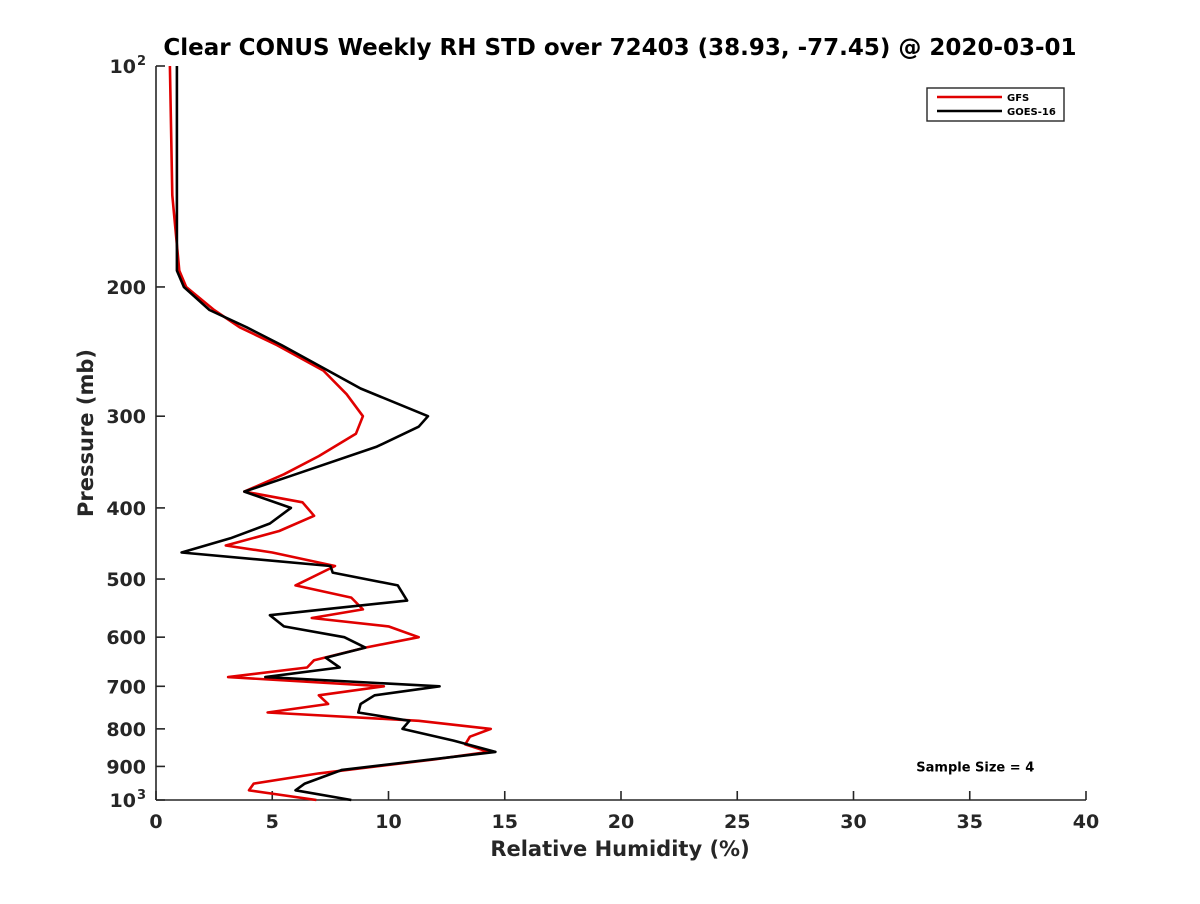 This screenshot has height=904, width=1200. What do you see at coordinates (619, 849) in the screenshot?
I see `x-axis-label: Relative Humidity (%)` at bounding box center [619, 849].